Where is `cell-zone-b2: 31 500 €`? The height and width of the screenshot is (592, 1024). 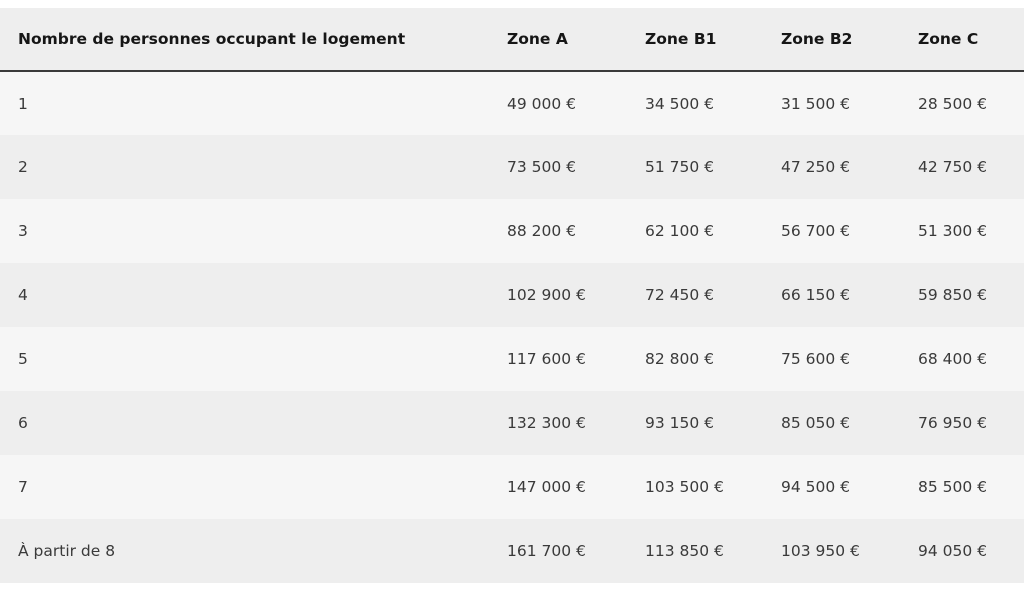 cell-zone-b2: 31 500 € is located at coordinates (816, 103).